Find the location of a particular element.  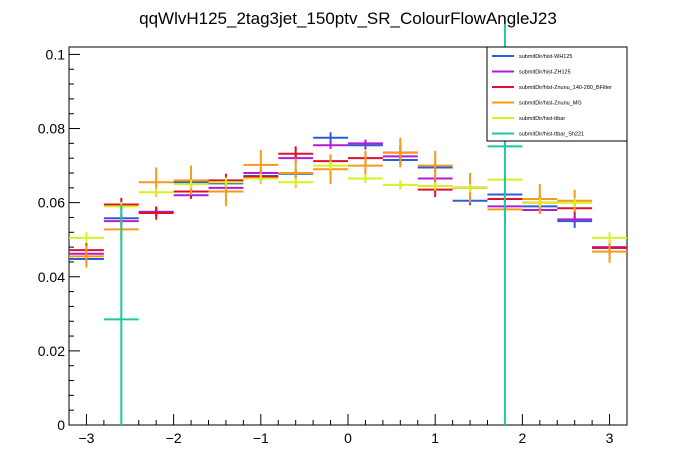

legend-label: submitDir/hist-ttbar_Sh221 is located at coordinates (551, 135).